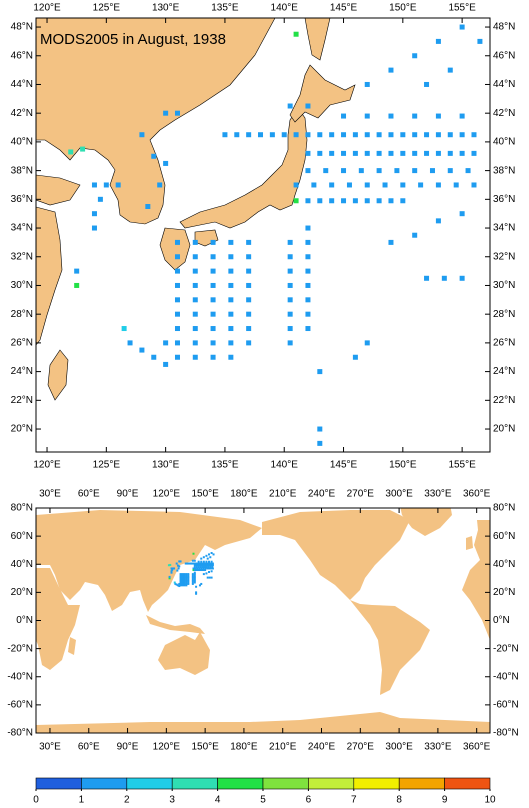 The height and width of the screenshot is (808, 529). What do you see at coordinates (462, 465) in the screenshot?
I see `lon-label: 155°E` at bounding box center [462, 465].